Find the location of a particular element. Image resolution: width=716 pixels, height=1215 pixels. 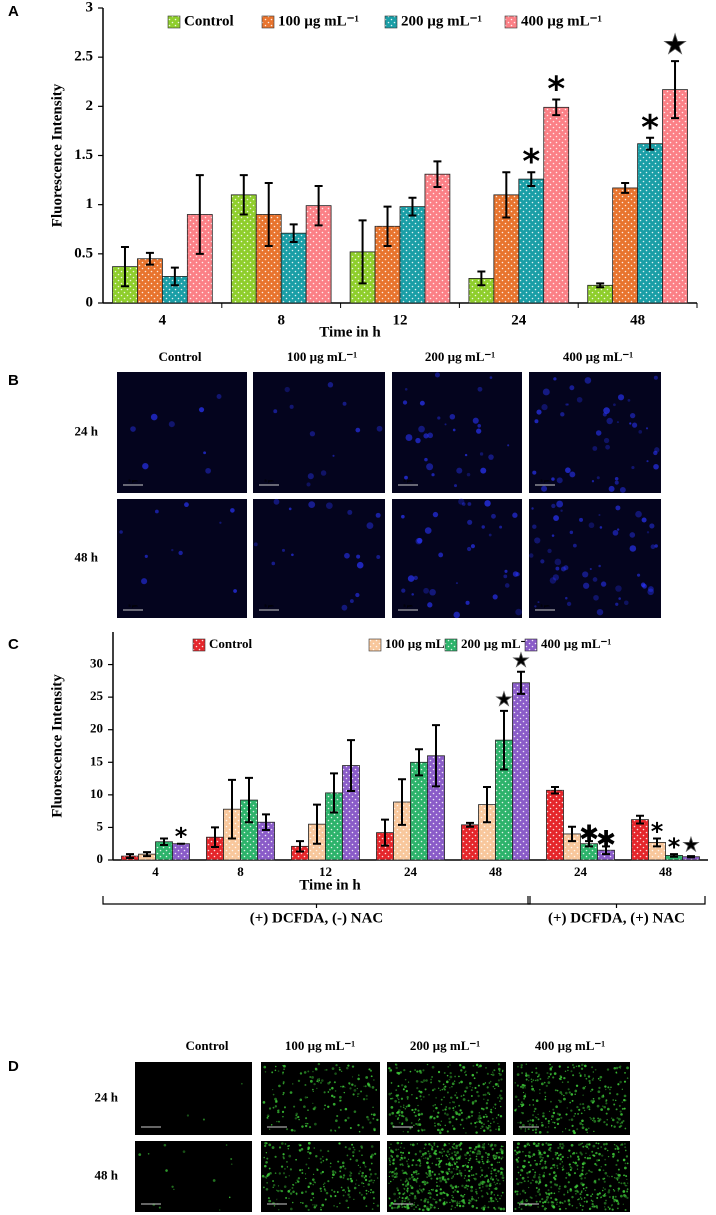

legend-label: 200 µg mL⁻¹ is located at coordinates (441, 21).